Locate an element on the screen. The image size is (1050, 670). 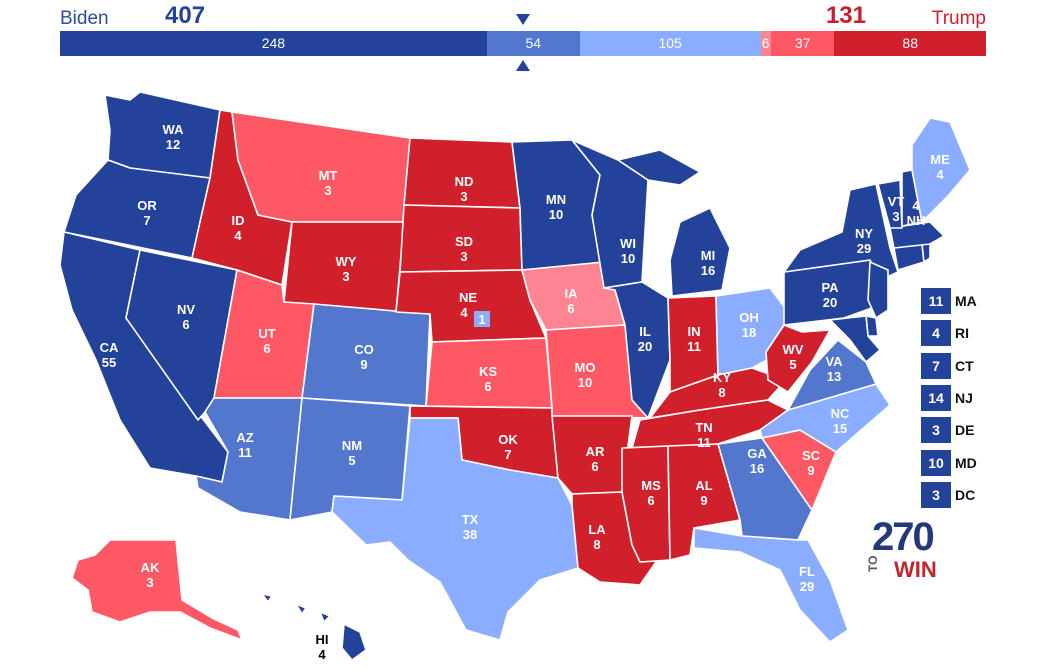
state-label-NC: NC 15 is located at coordinates (840, 421).